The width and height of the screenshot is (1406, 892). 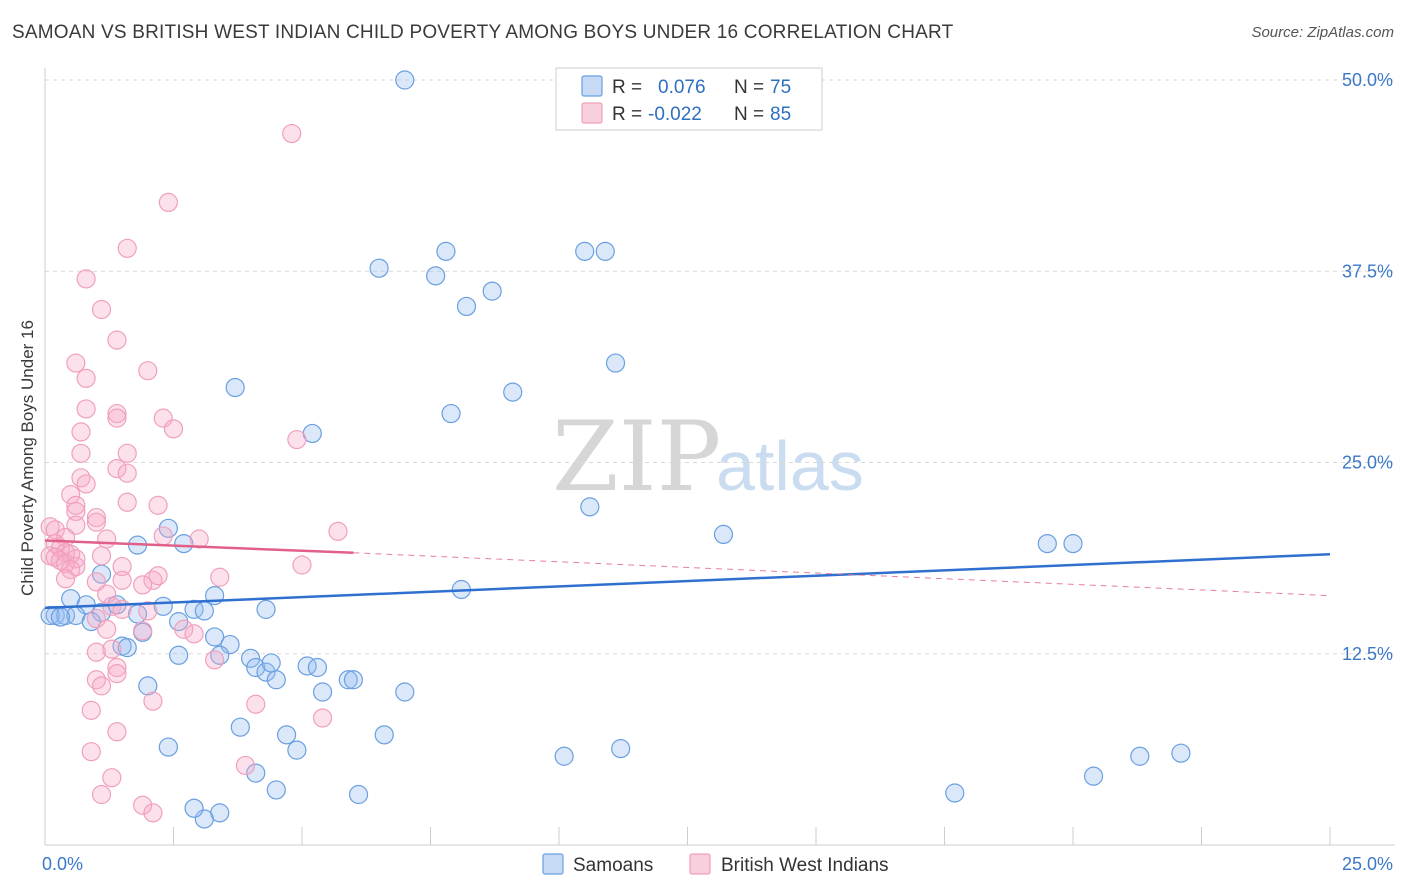 What do you see at coordinates (842, 574) in the screenshot?
I see `trend-line-bwi-extension` at bounding box center [842, 574].